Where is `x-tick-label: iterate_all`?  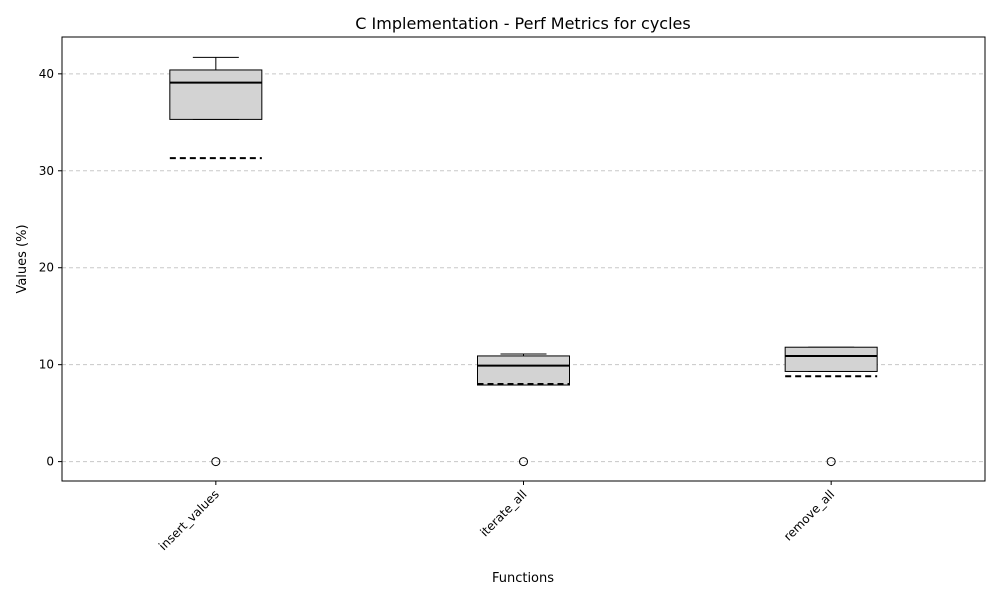 x-tick-label: iterate_all is located at coordinates (503, 513).